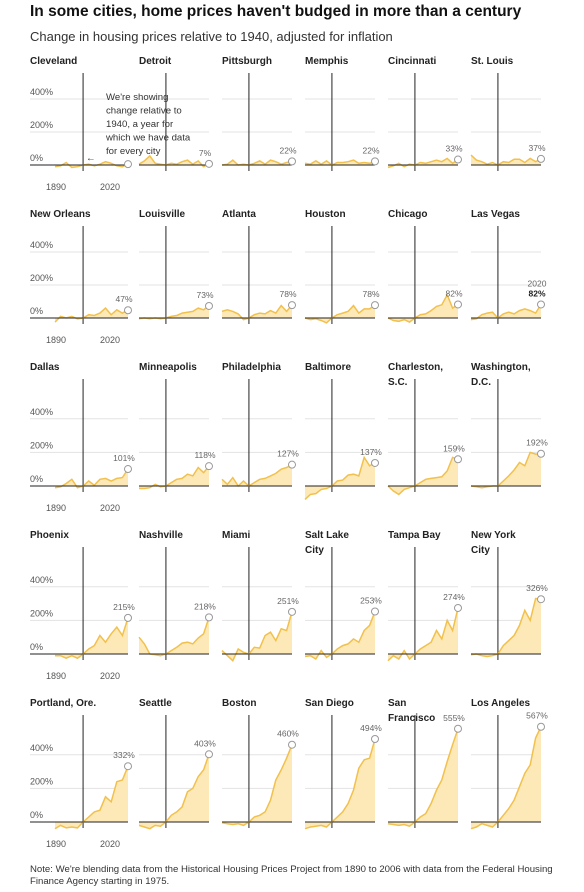  I want to click on city-chart-cleveland: Cleveland 0% 200% 400% 1890, so click(81, 124).